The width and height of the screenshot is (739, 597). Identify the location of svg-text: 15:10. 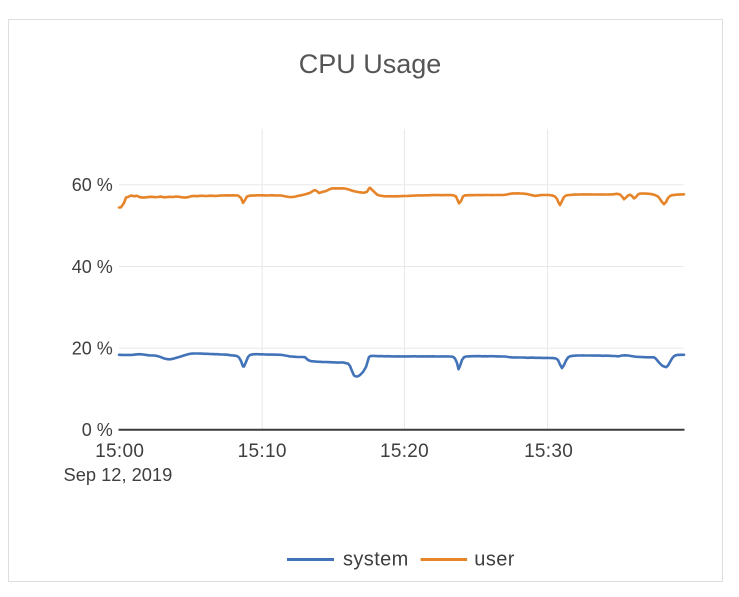
(262, 451).